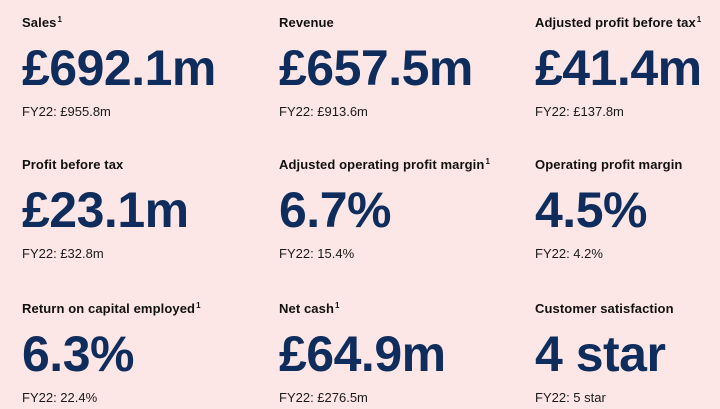 This screenshot has height=409, width=720. Describe the element at coordinates (570, 397) in the screenshot. I see `kpi-prior-year: FY22: 5 star` at that location.